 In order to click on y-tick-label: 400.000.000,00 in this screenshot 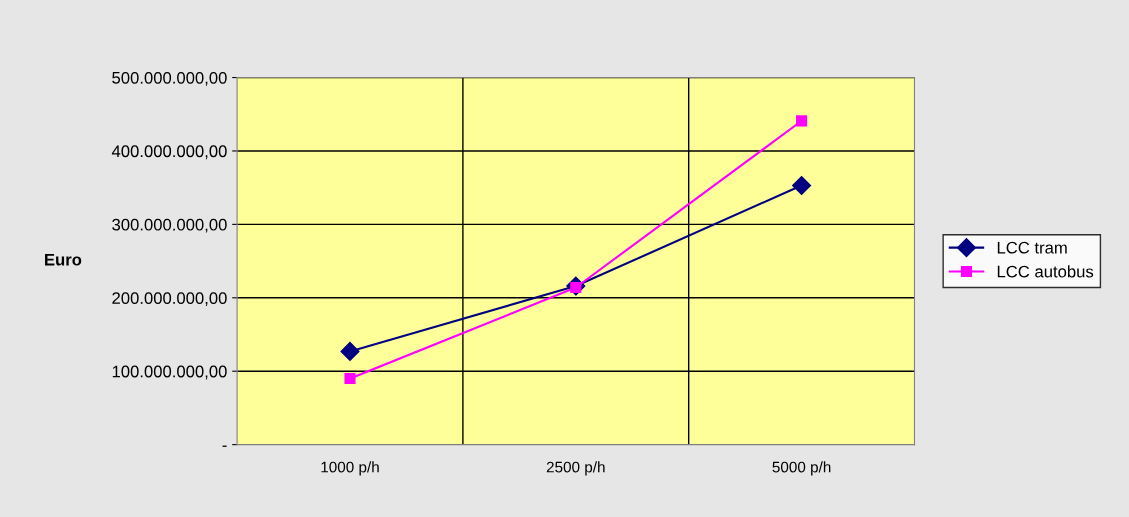, I will do `click(169, 152)`.